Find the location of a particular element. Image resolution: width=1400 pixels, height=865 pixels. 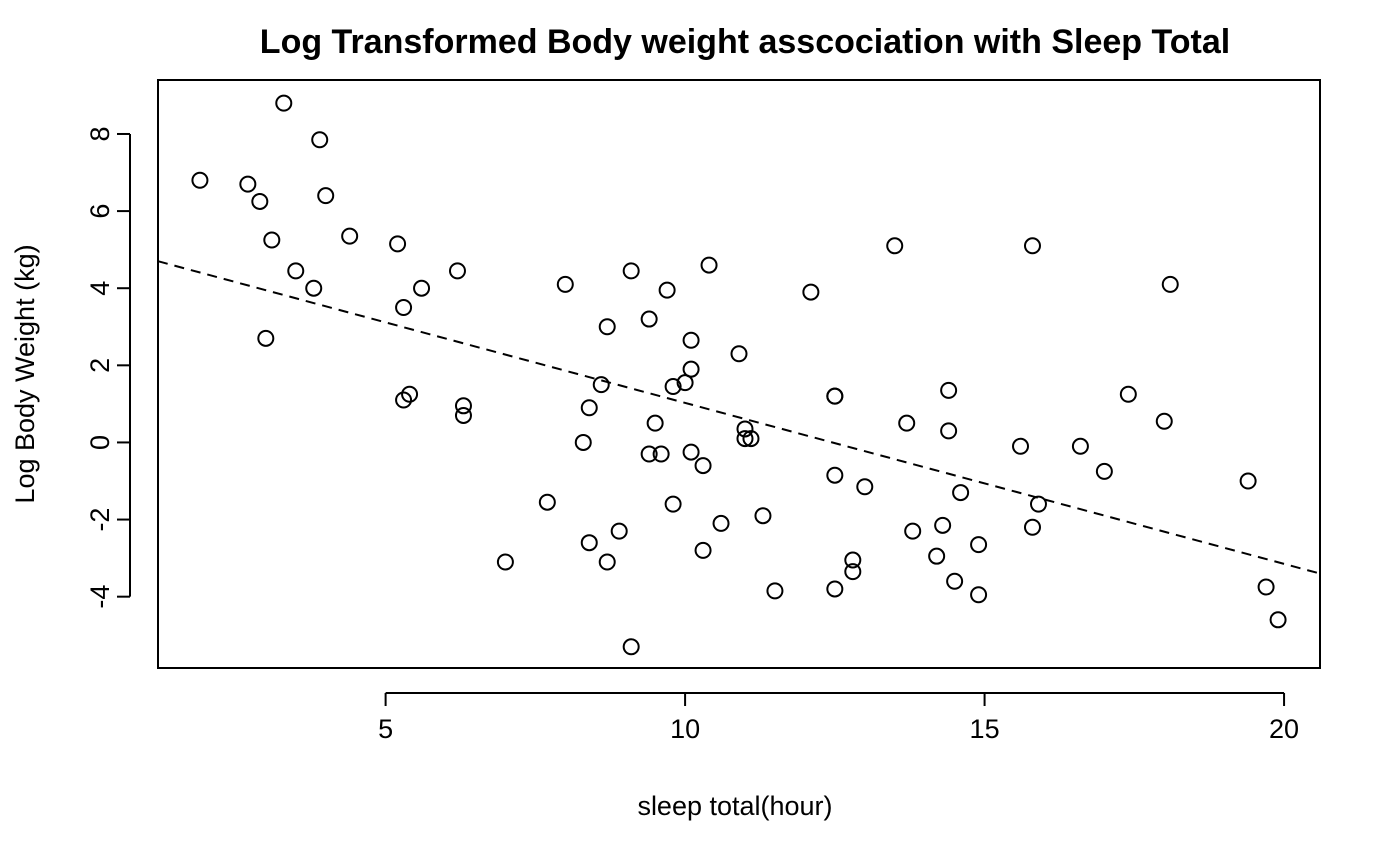

x-tick-label: 5 is located at coordinates (385, 729).